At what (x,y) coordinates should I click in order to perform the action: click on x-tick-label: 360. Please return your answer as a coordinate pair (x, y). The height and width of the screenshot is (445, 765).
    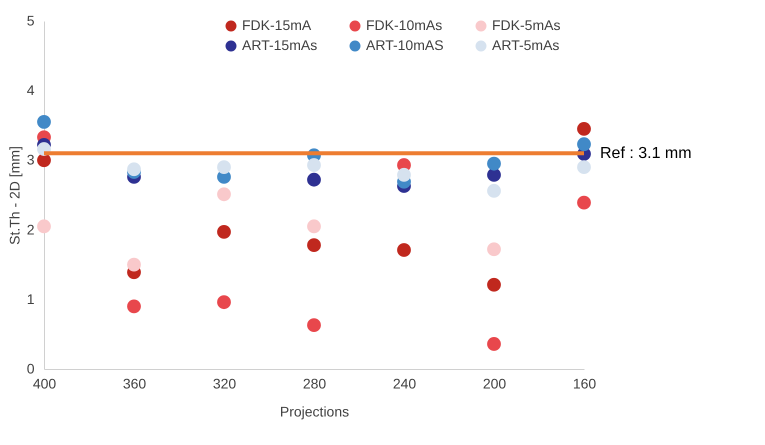
    Looking at the image, I should click on (134, 384).